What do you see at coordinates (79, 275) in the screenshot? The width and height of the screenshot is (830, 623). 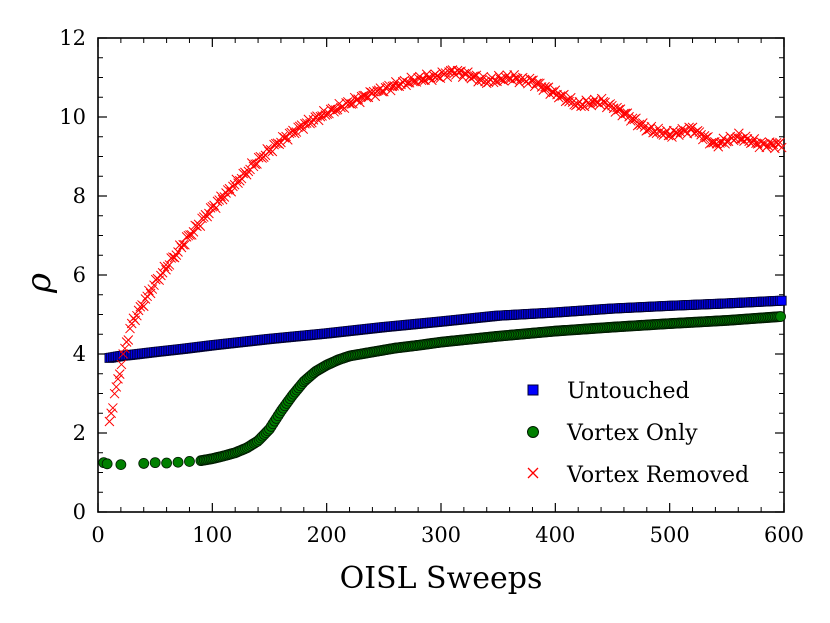 I see `y-tick-label: 6` at bounding box center [79, 275].